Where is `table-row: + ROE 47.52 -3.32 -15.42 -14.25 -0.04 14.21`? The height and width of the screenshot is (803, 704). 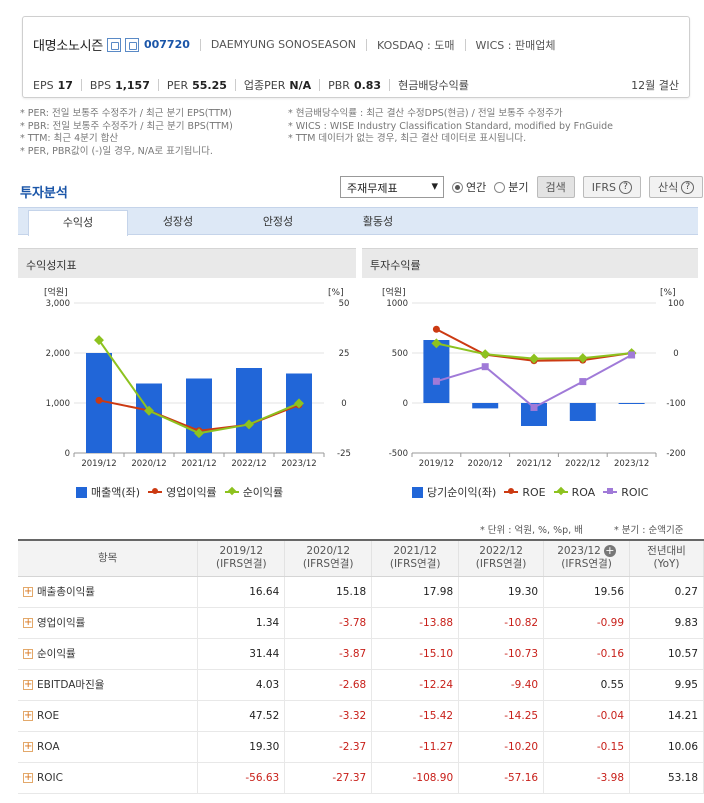
table-row: + ROE 47.52 -3.32 -15.42 -14.25 -0.04 14.21 is located at coordinates (361, 716).